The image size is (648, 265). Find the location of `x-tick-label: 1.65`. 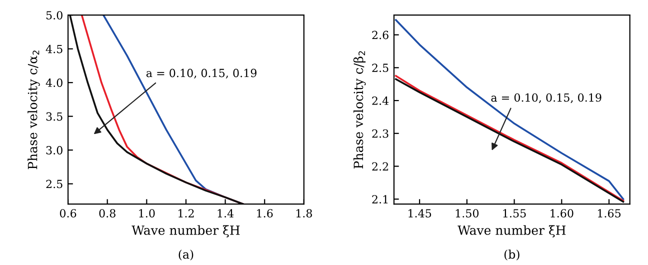

x-tick-label: 1.65 is located at coordinates (609, 213).